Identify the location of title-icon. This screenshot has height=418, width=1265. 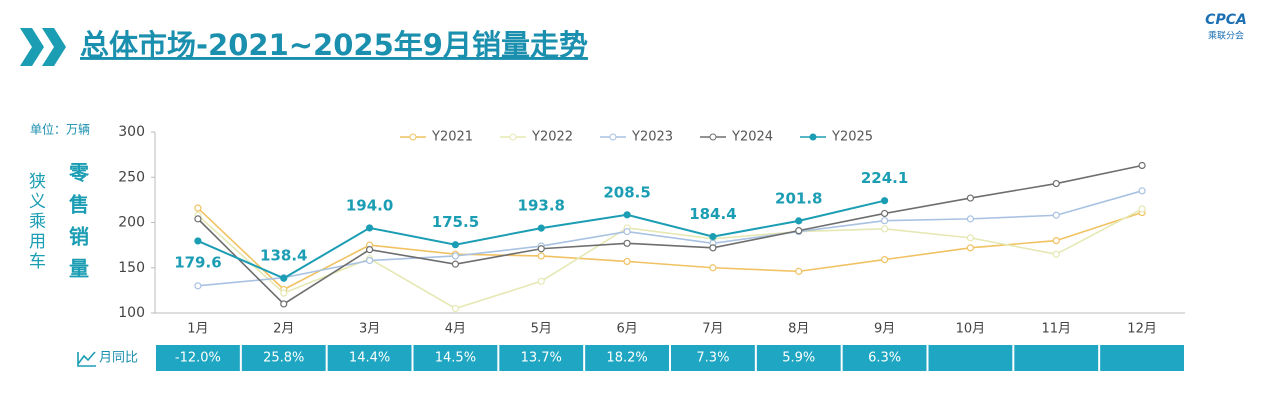
(43, 47).